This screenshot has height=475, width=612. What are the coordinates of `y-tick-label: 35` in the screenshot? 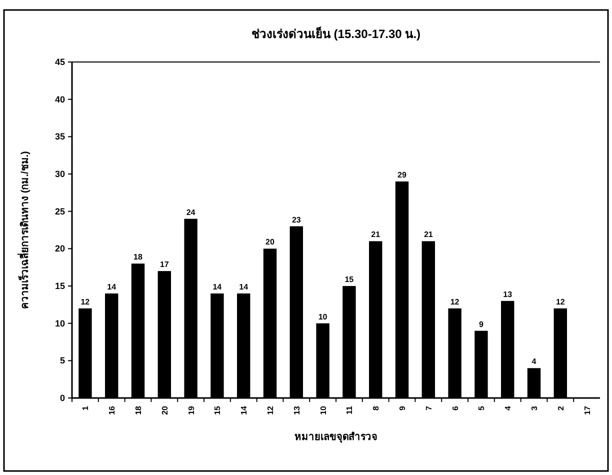 It's located at (59, 137).